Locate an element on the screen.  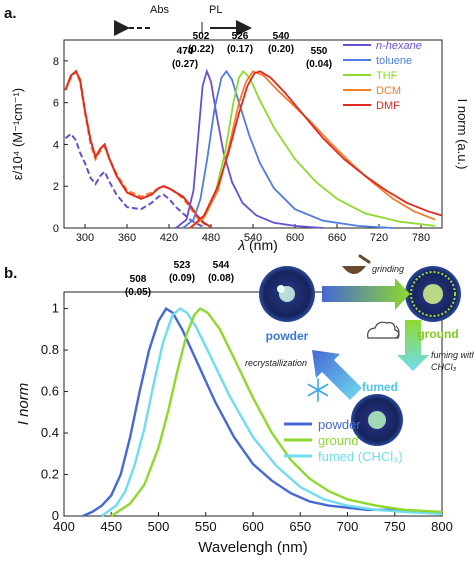
mortar-icon is located at coordinates (354, 270).